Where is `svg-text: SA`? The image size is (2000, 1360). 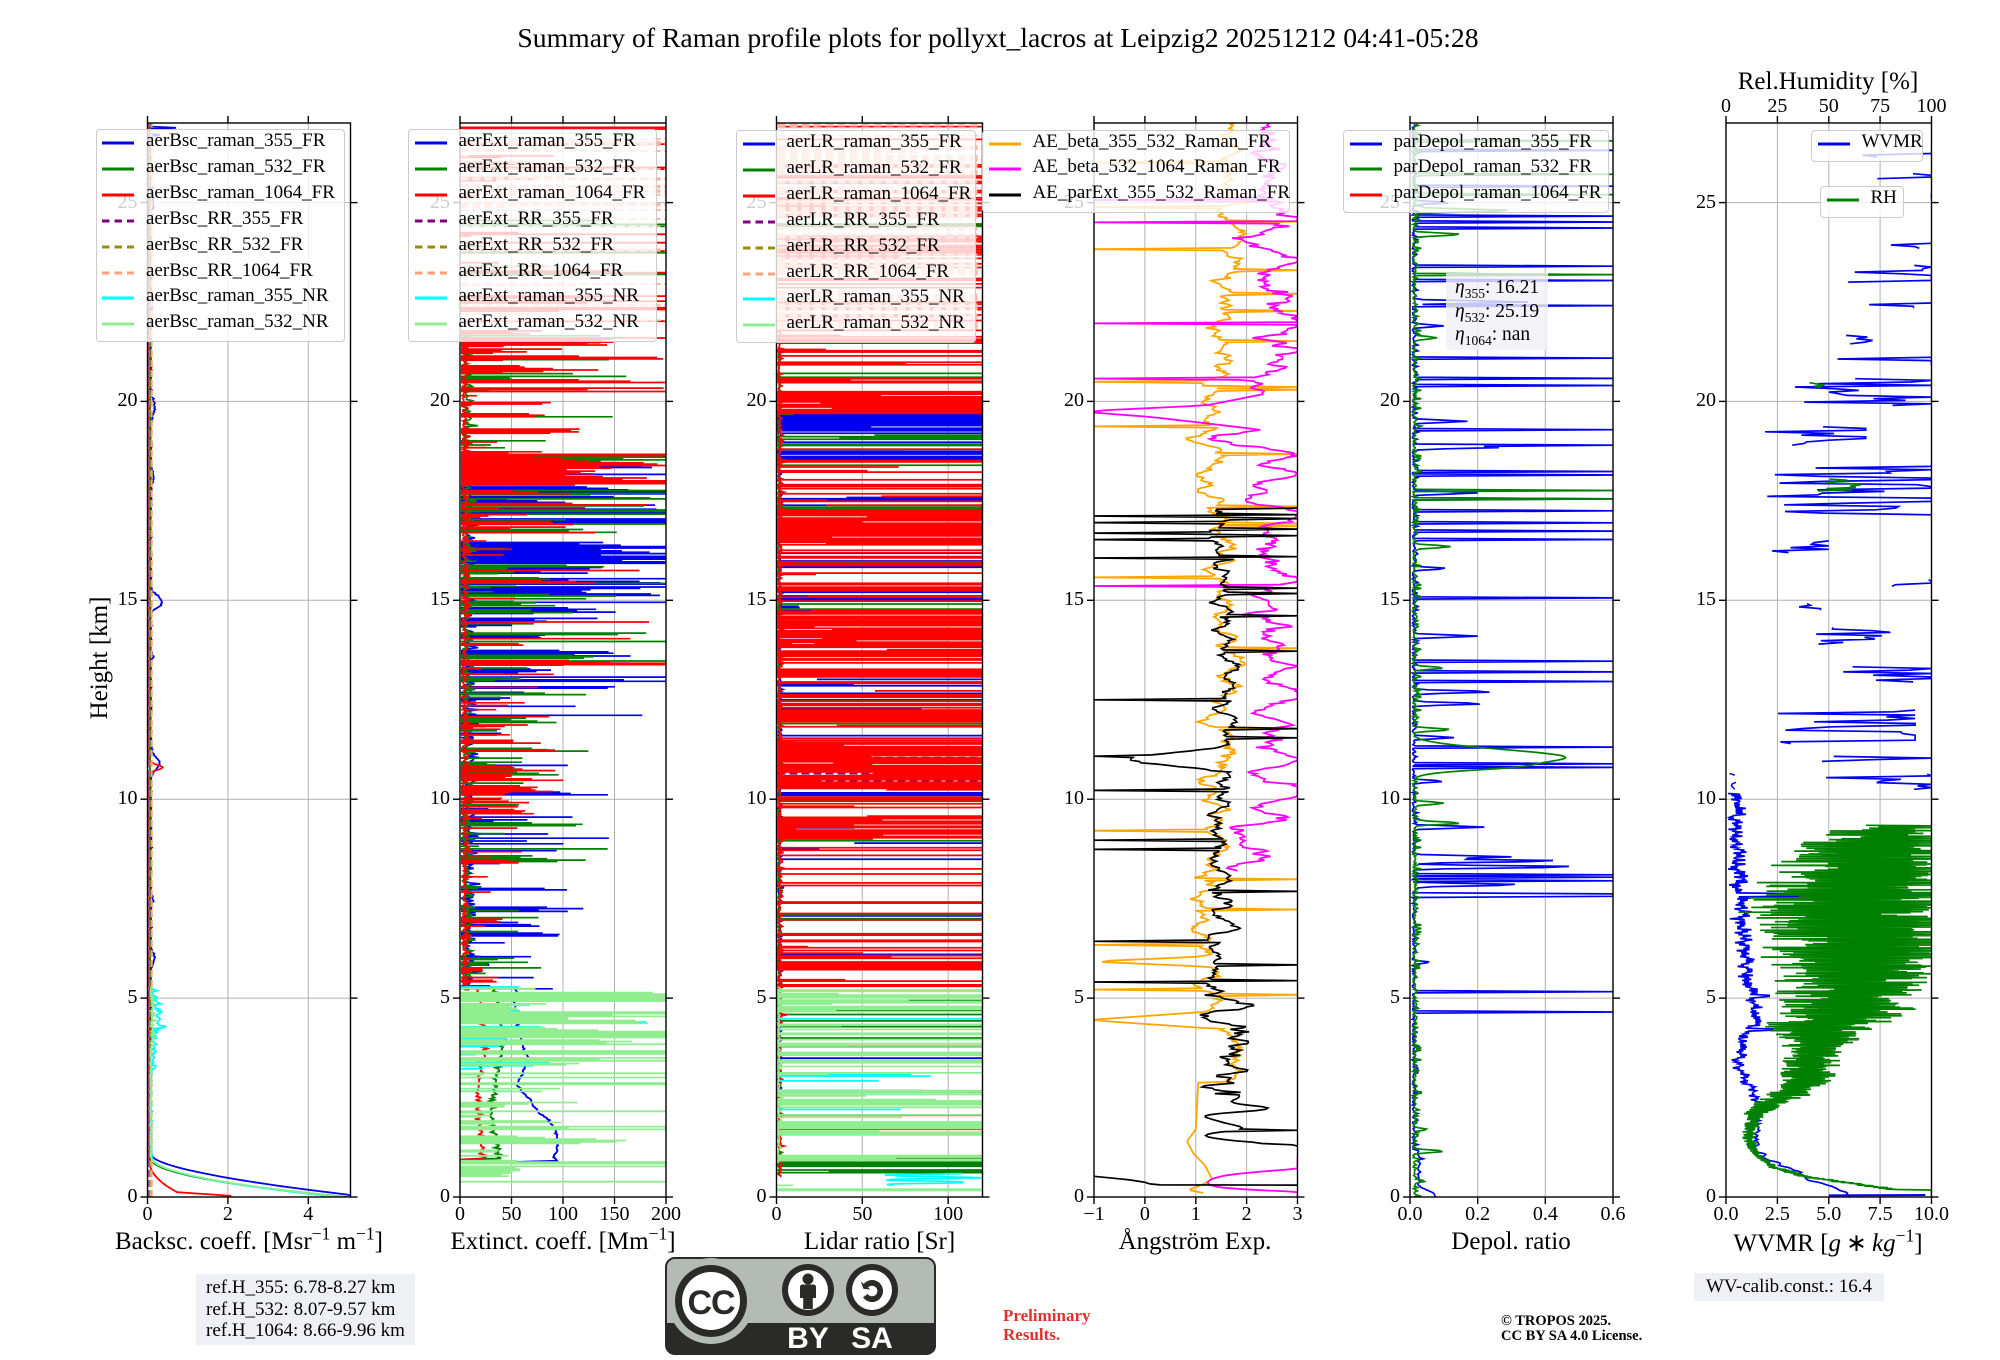 svg-text: SA is located at coordinates (872, 1338).